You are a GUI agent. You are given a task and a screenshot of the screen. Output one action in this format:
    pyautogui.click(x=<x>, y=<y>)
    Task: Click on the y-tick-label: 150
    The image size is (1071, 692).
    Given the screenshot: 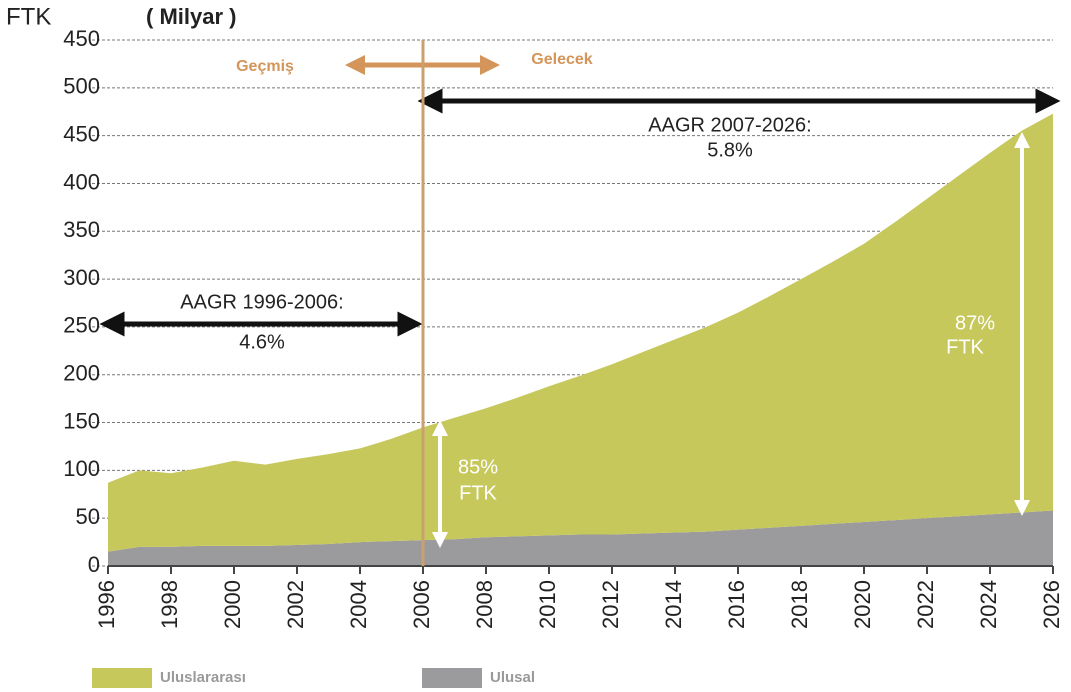 What is the action you would take?
    pyautogui.click(x=81, y=420)
    